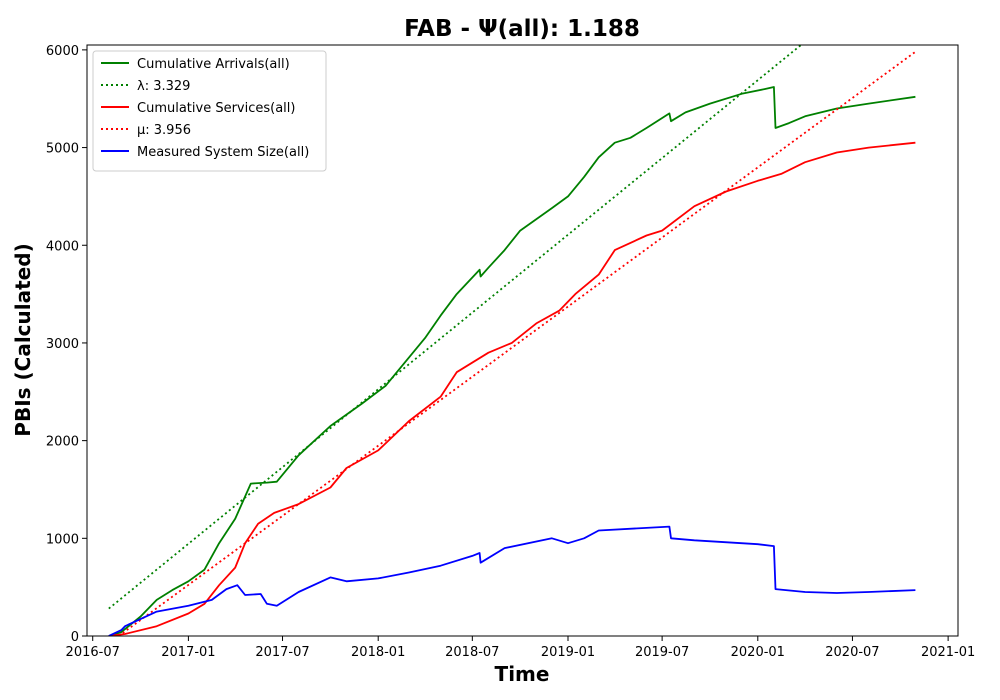 The width and height of the screenshot is (1000, 700). I want to click on y-tick-label: 4000, so click(62, 246).